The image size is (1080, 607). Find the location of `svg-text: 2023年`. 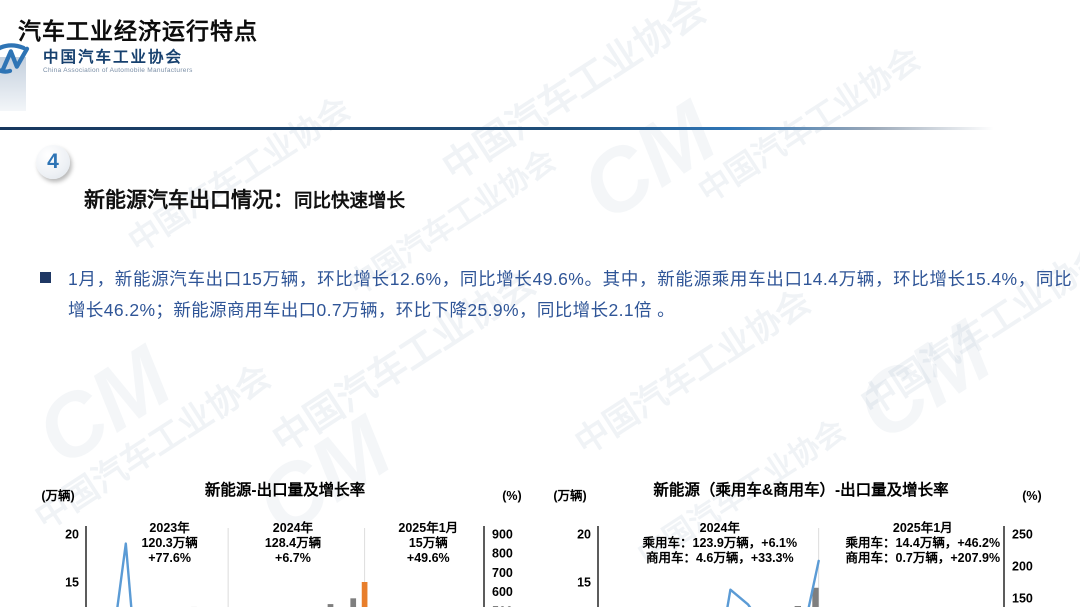

svg-text: 2023年 is located at coordinates (169, 527).